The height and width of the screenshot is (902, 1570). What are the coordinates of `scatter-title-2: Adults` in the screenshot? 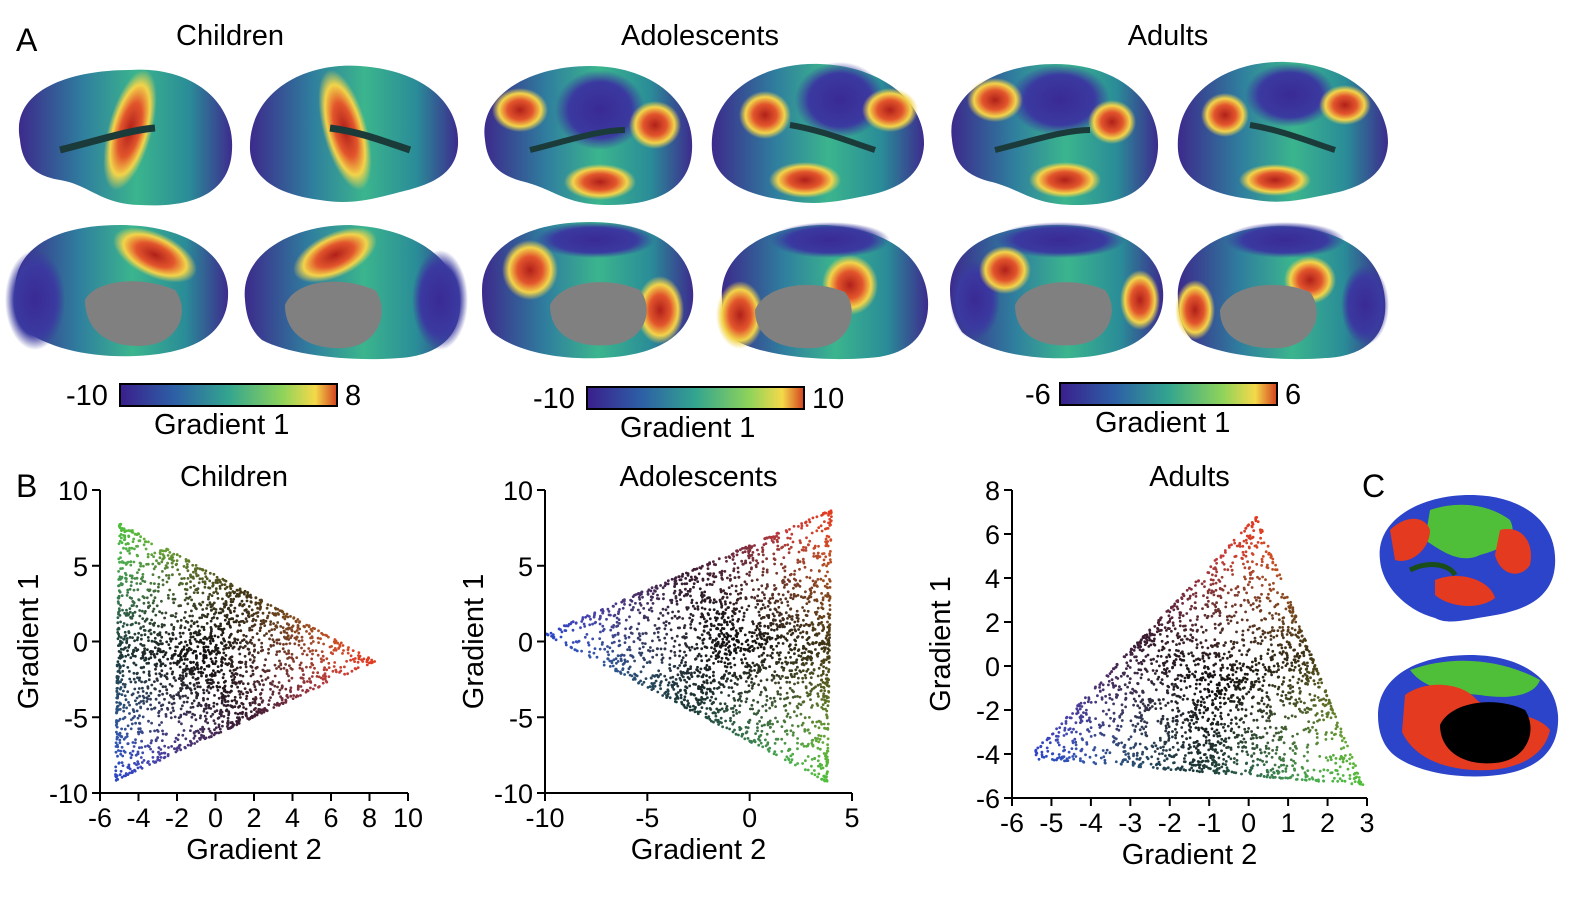 It's located at (1189, 477).